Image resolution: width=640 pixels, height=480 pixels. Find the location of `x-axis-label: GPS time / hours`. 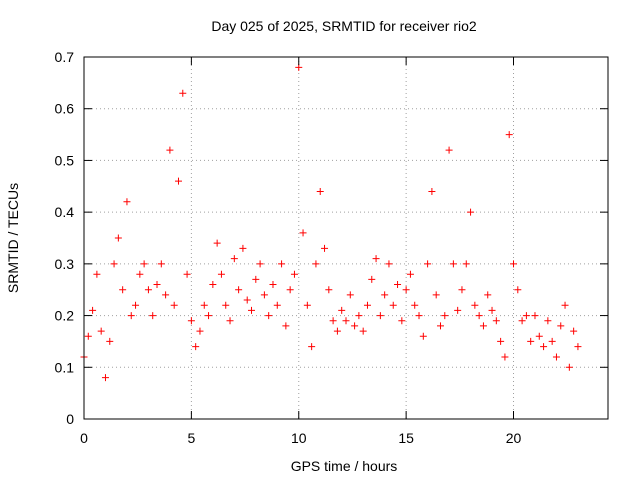

x-axis-label: GPS time / hours is located at coordinates (344, 466).